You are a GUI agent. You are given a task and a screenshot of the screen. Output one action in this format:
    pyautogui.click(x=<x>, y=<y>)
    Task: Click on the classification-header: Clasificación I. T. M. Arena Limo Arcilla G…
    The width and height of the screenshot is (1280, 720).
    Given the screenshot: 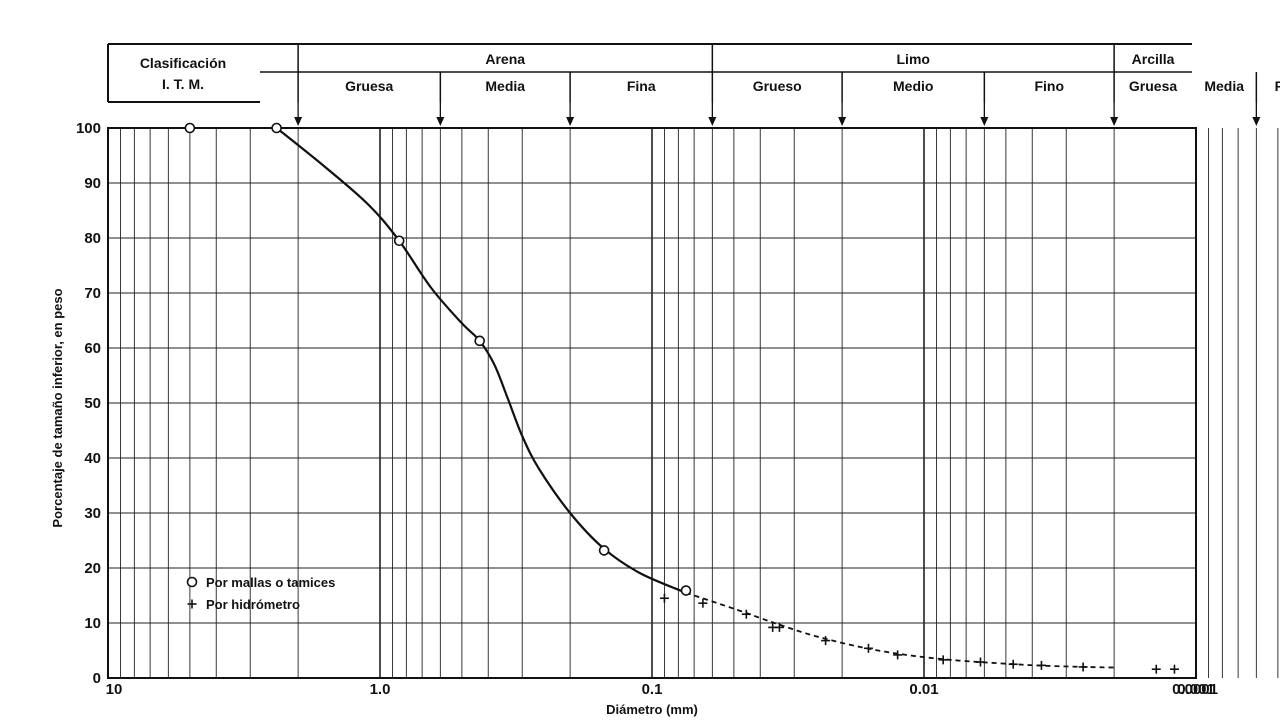 What is the action you would take?
    pyautogui.click(x=693, y=84)
    